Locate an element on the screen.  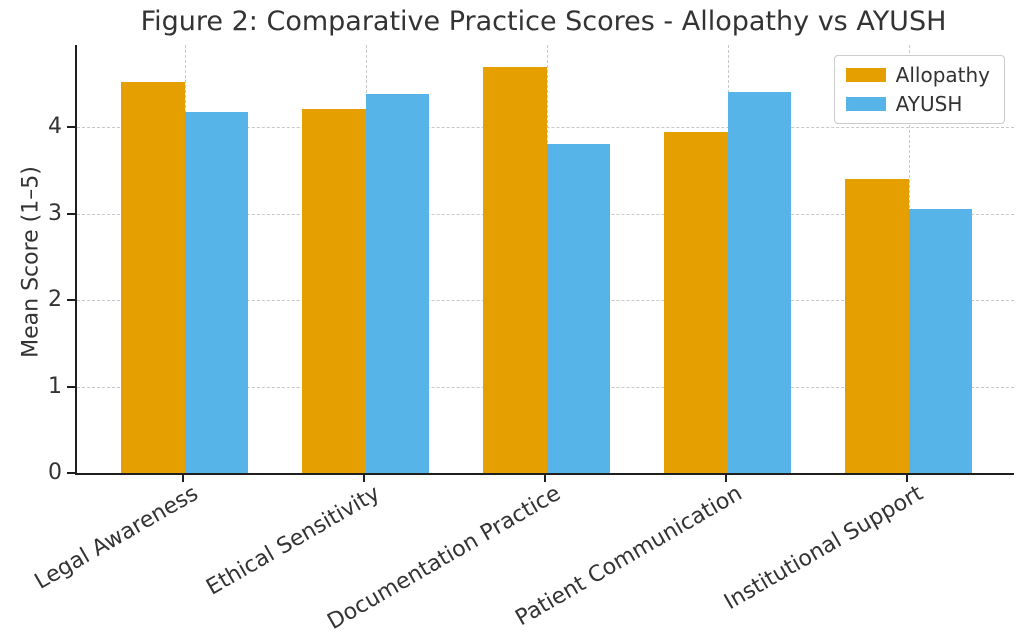
y-axis-label: Mean Score (1–5) is located at coordinates (31, 262).